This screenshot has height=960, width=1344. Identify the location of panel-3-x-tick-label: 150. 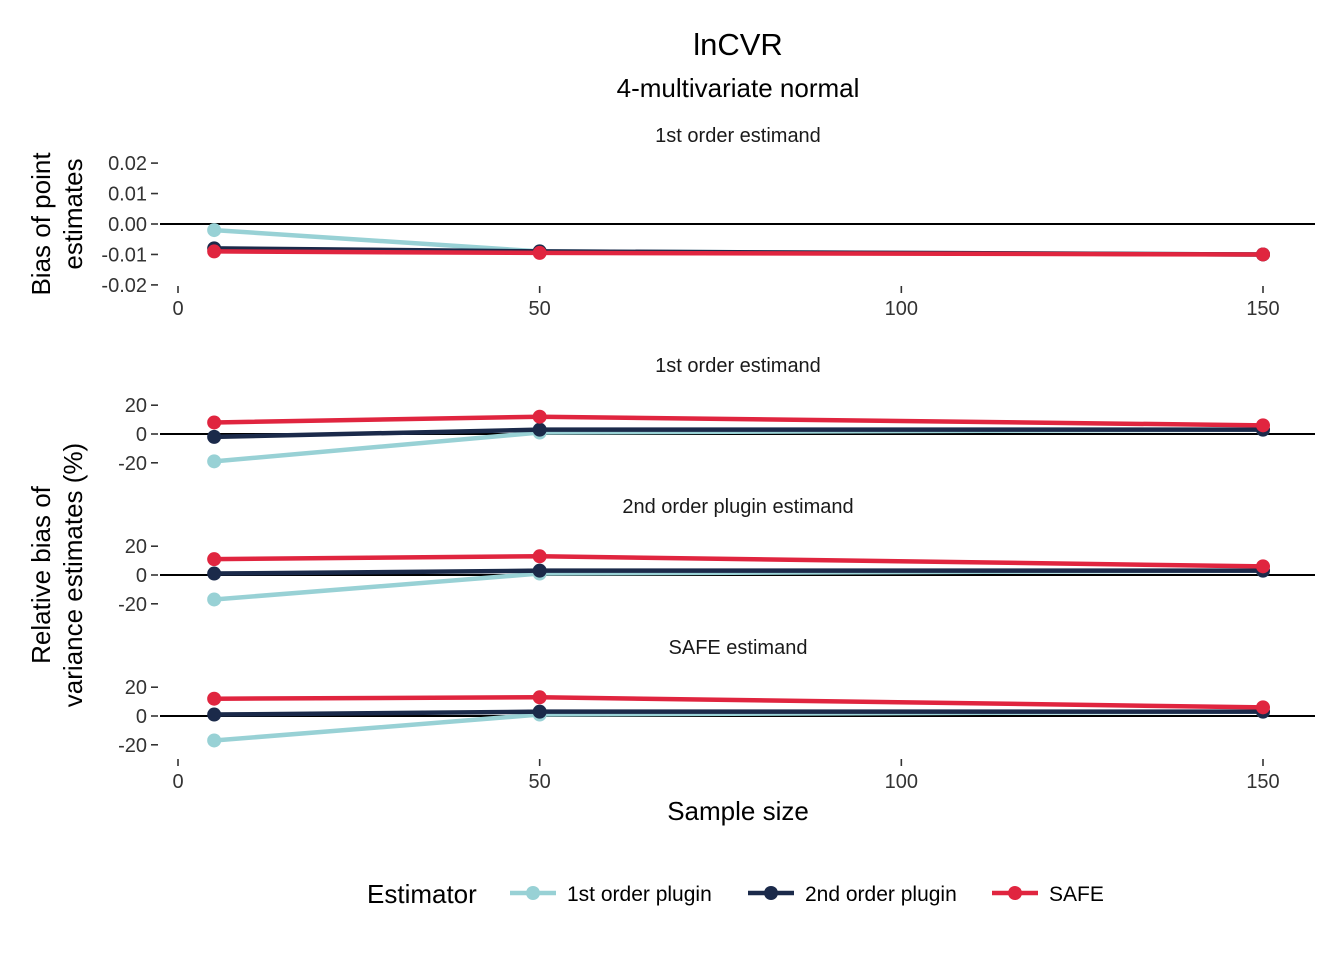
(1262, 782).